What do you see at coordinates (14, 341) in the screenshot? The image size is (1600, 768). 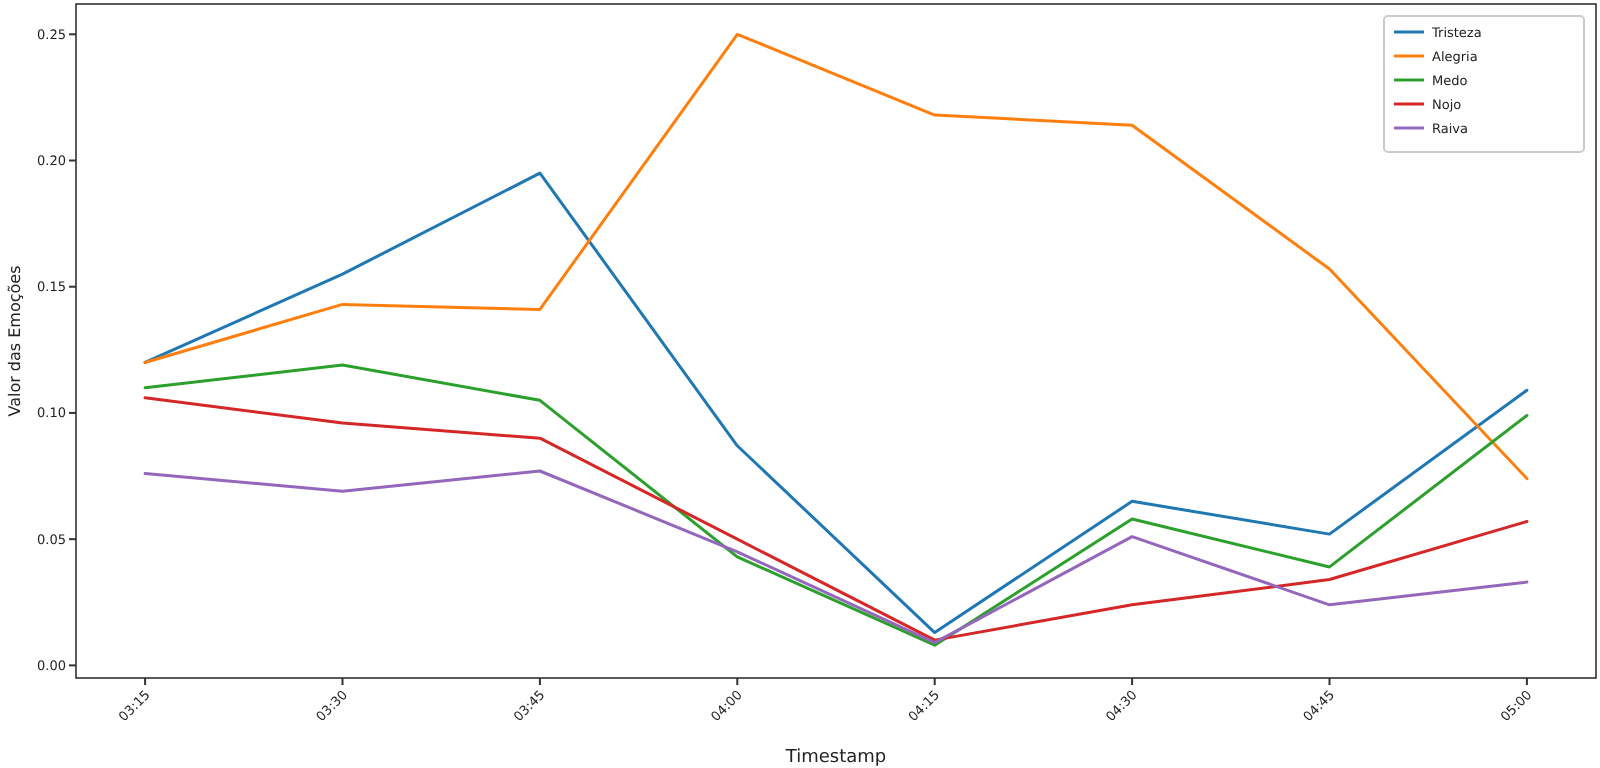 I see `y-axis-title: Valor das Emoções` at bounding box center [14, 341].